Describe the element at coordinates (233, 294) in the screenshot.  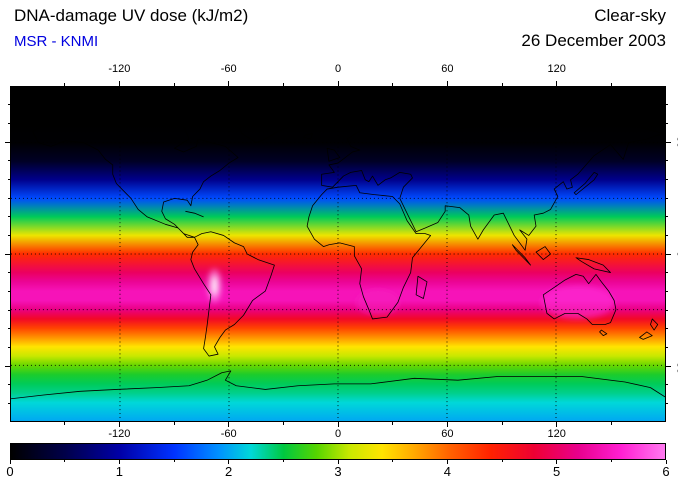
I see `coastline-south-america` at that location.